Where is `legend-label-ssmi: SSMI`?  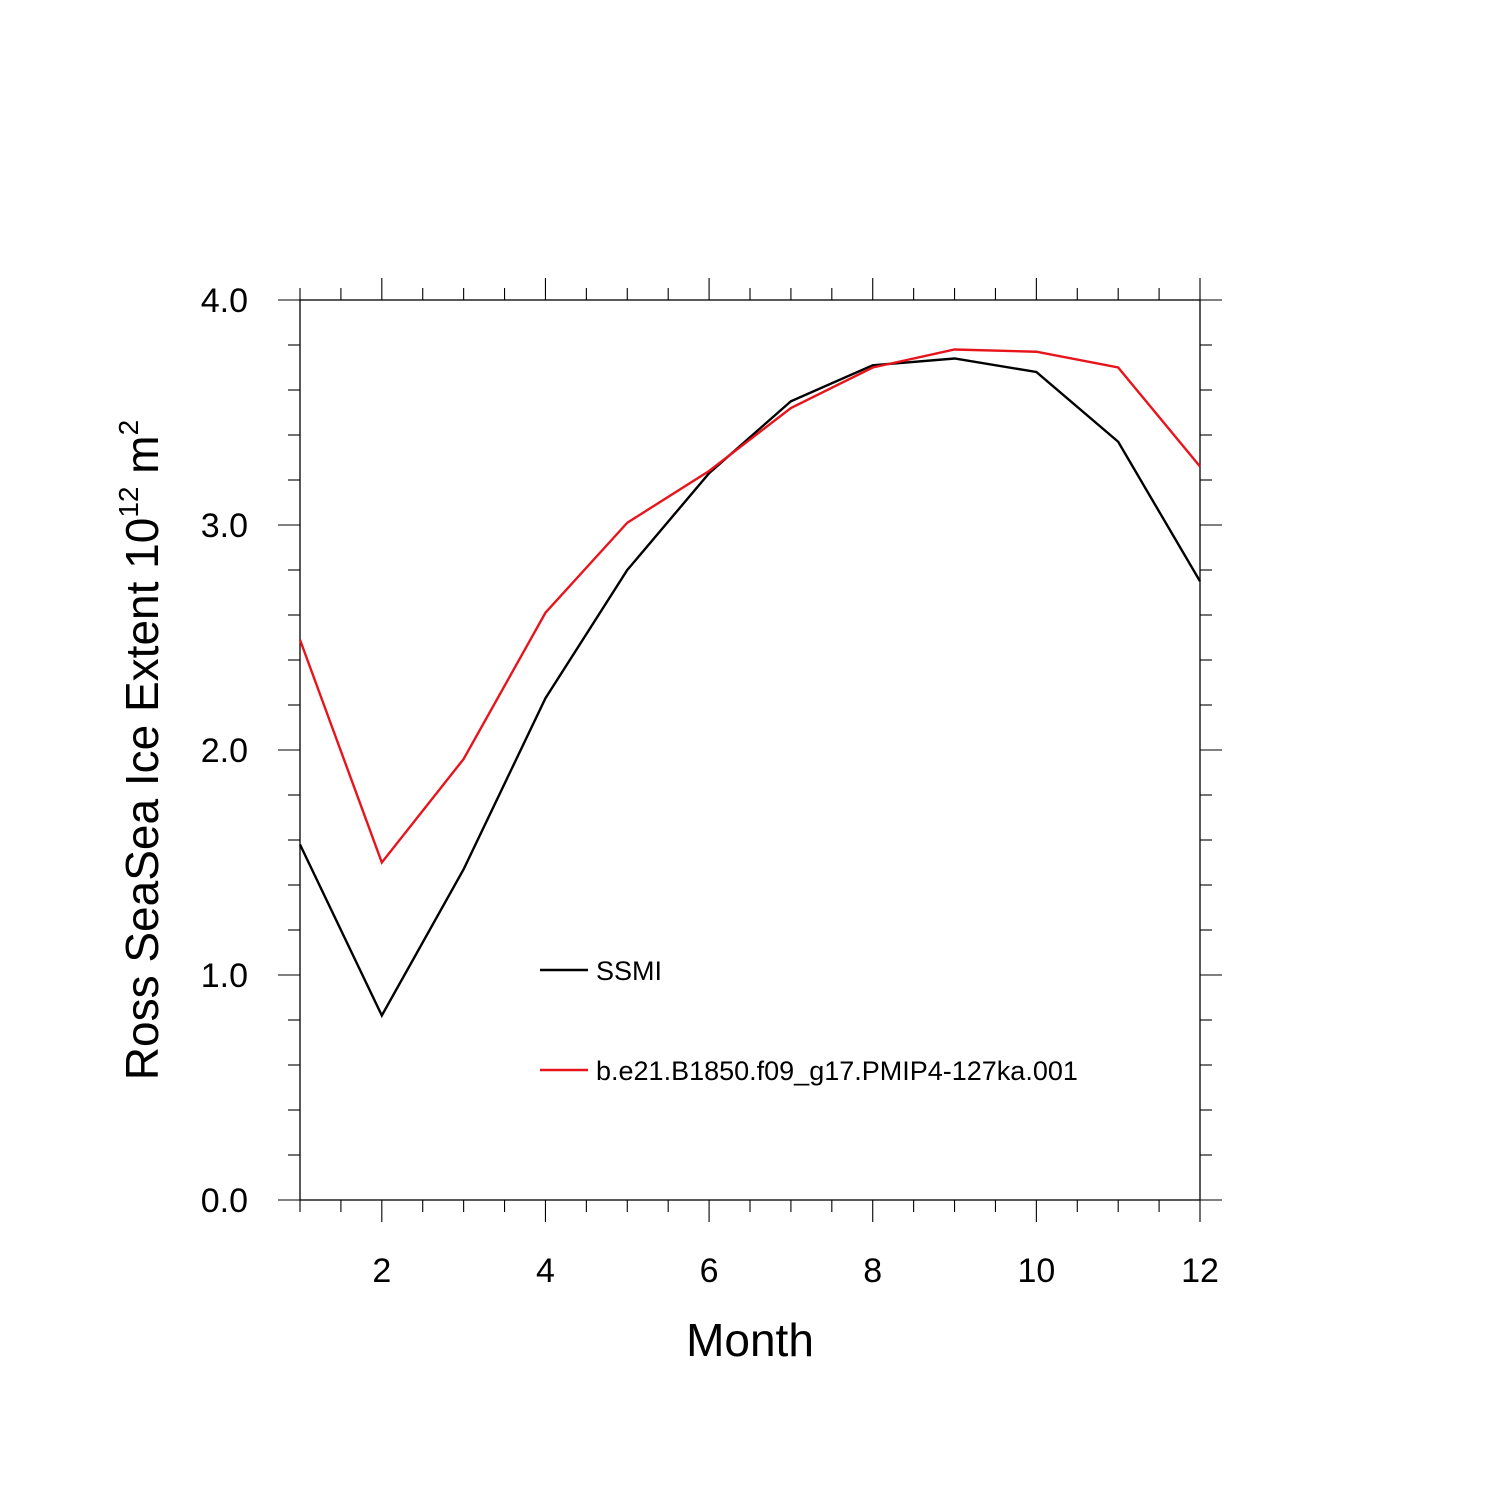 legend-label-ssmi: SSMI is located at coordinates (629, 971).